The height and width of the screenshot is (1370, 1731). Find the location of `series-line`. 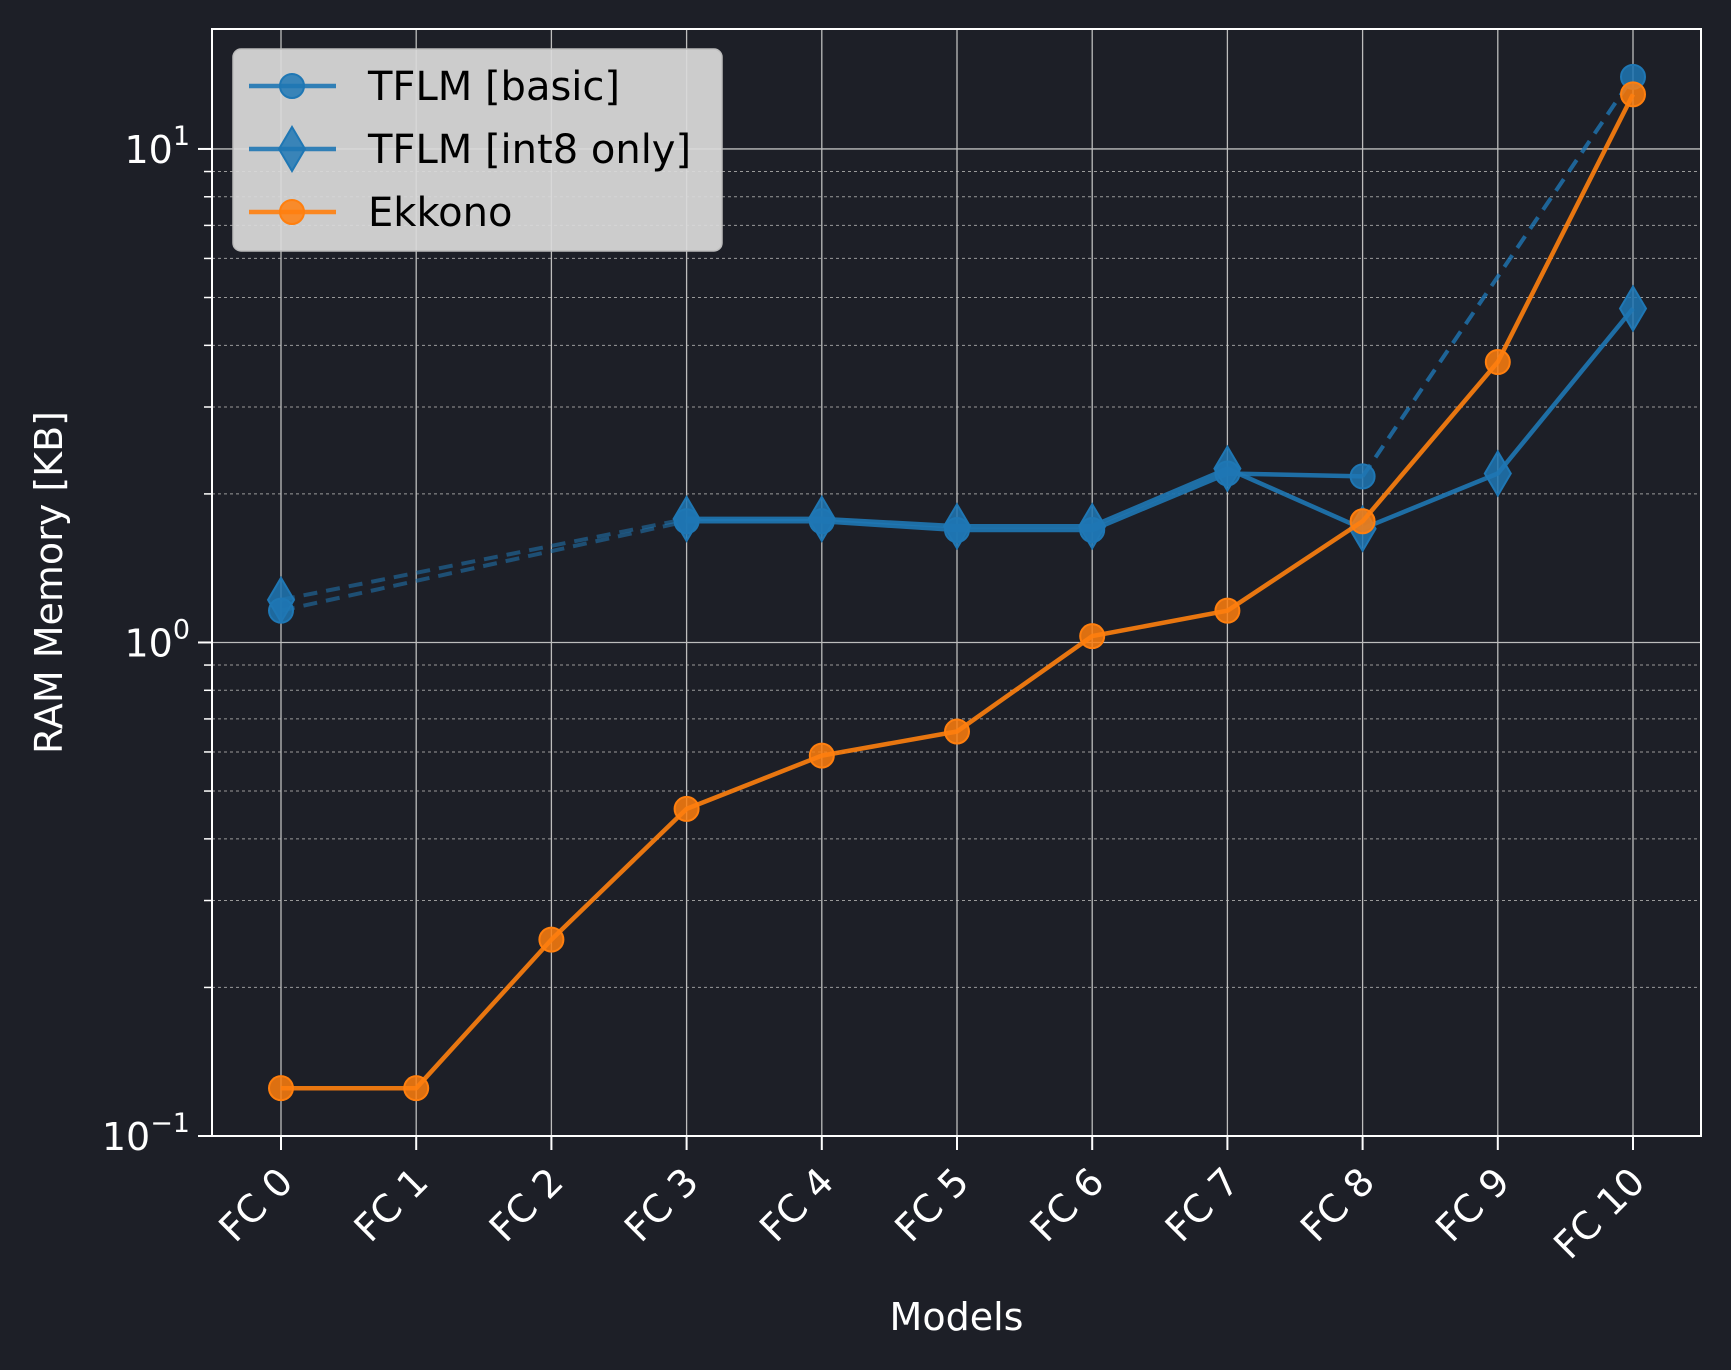

series-line is located at coordinates (1160, 419).